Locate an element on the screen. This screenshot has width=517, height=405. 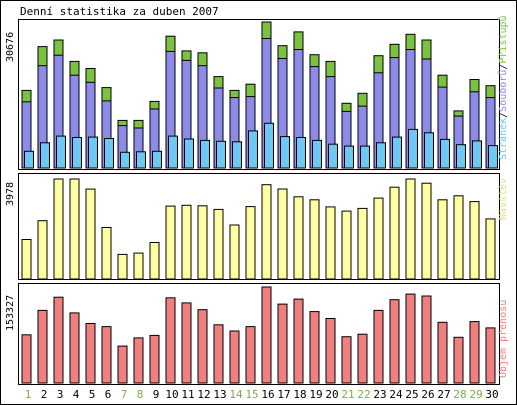
day-label-9: 9 is located at coordinates (156, 394).